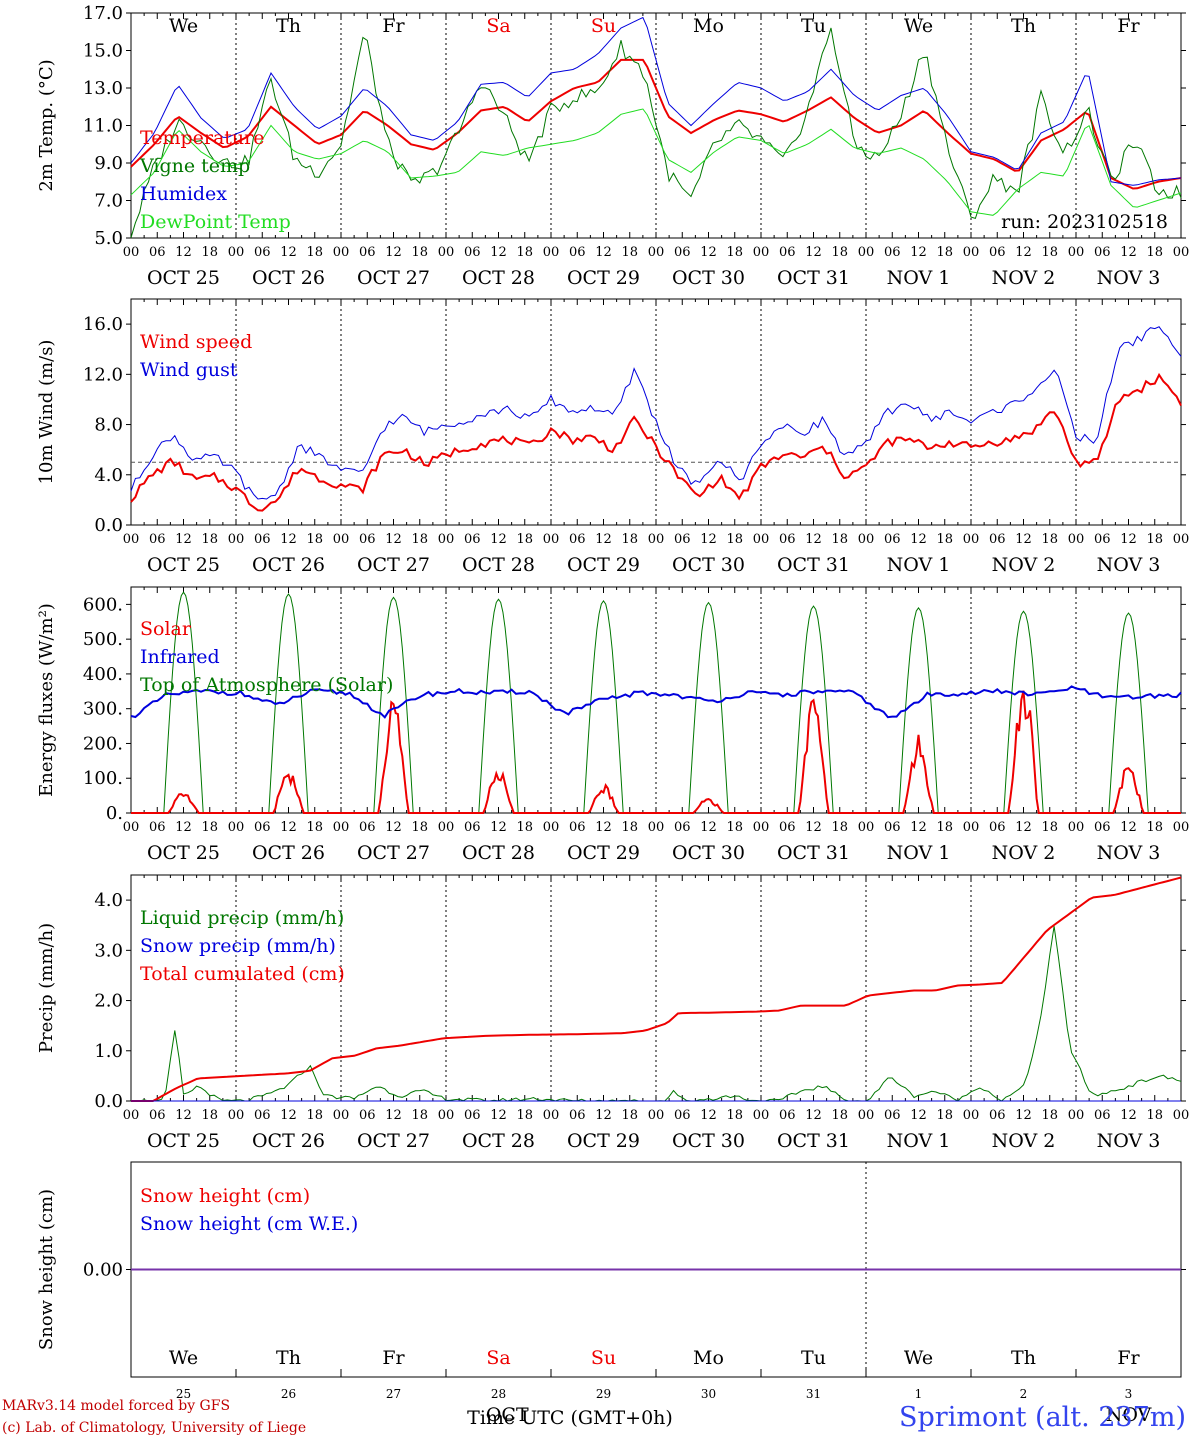 The height and width of the screenshot is (1440, 1194). I want to click on day-number-label: 2, so click(1024, 1394).